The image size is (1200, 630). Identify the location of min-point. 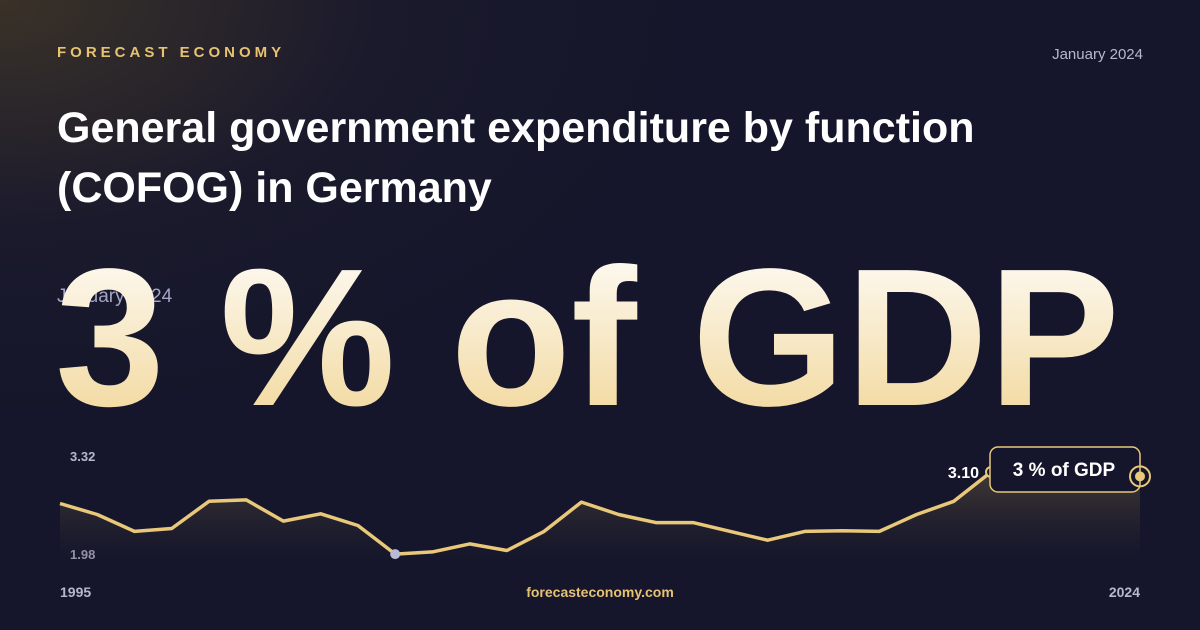
(395, 554).